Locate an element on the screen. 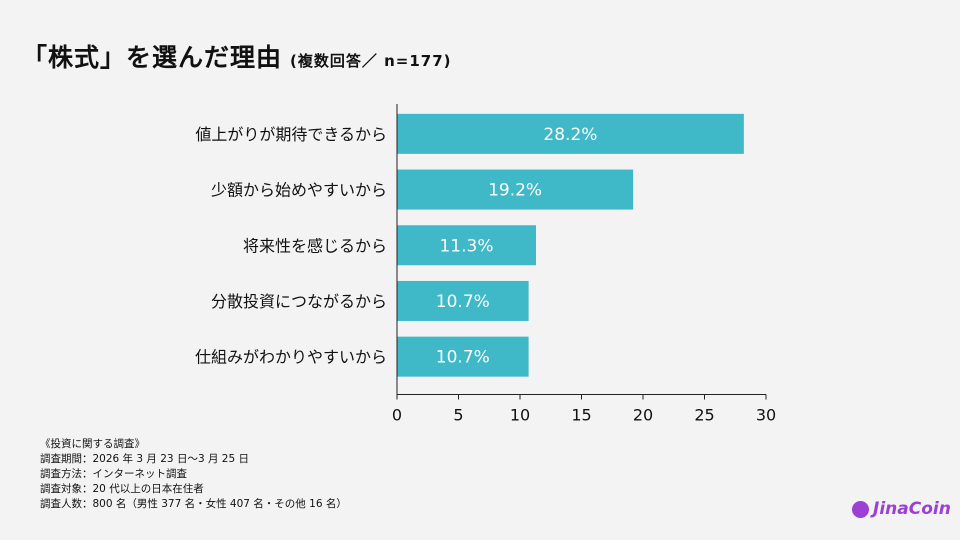 Image resolution: width=960 pixels, height=540 pixels. subtitle: (複数回答／ n=177) is located at coordinates (371, 61).